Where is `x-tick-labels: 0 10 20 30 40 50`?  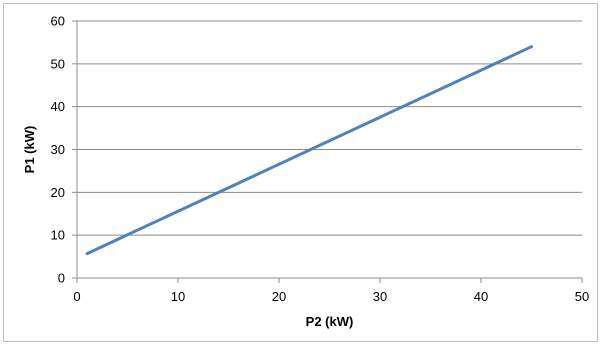 x-tick-labels: 0 10 20 30 40 50 is located at coordinates (331, 296).